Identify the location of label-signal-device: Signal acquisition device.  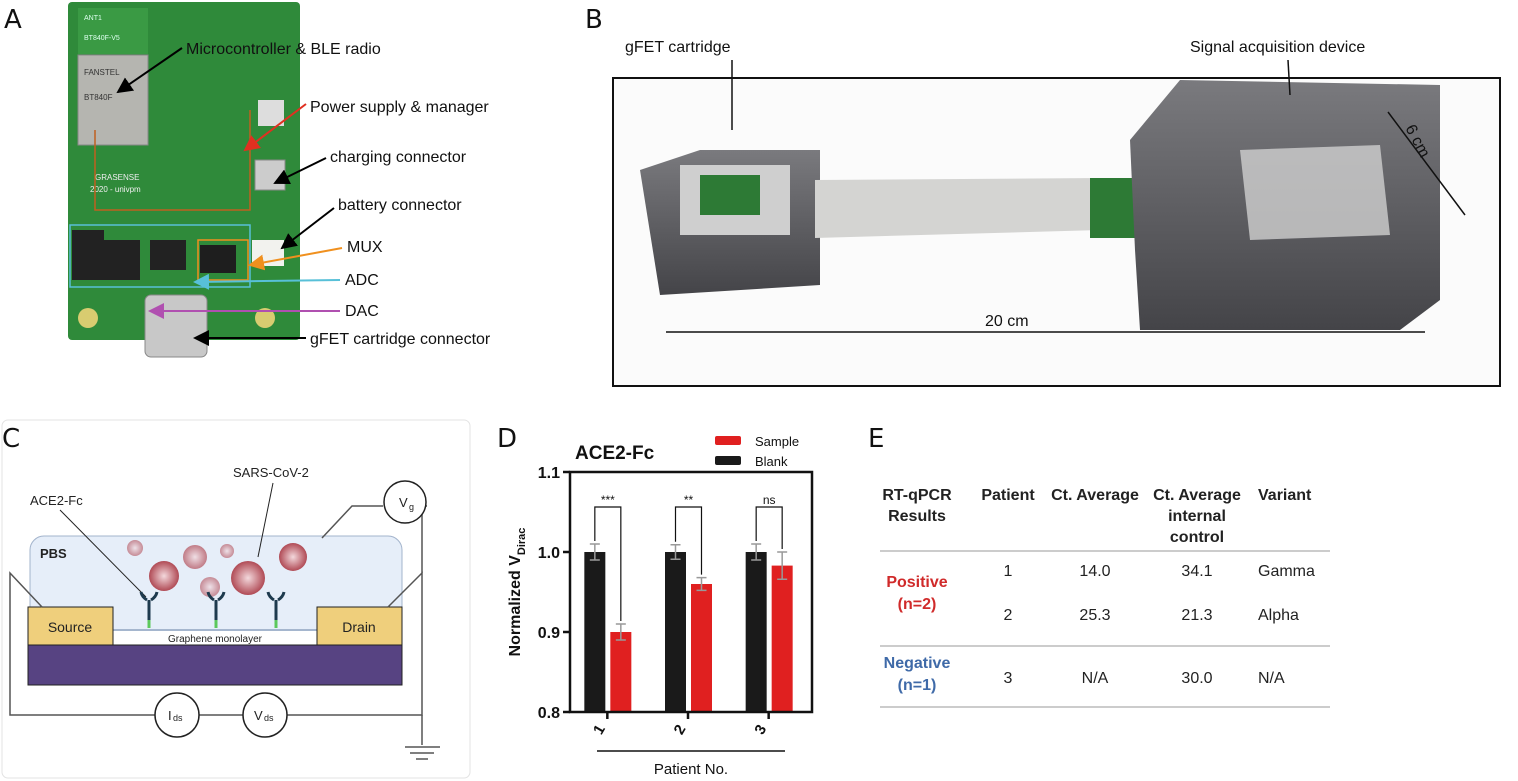
(1277, 47).